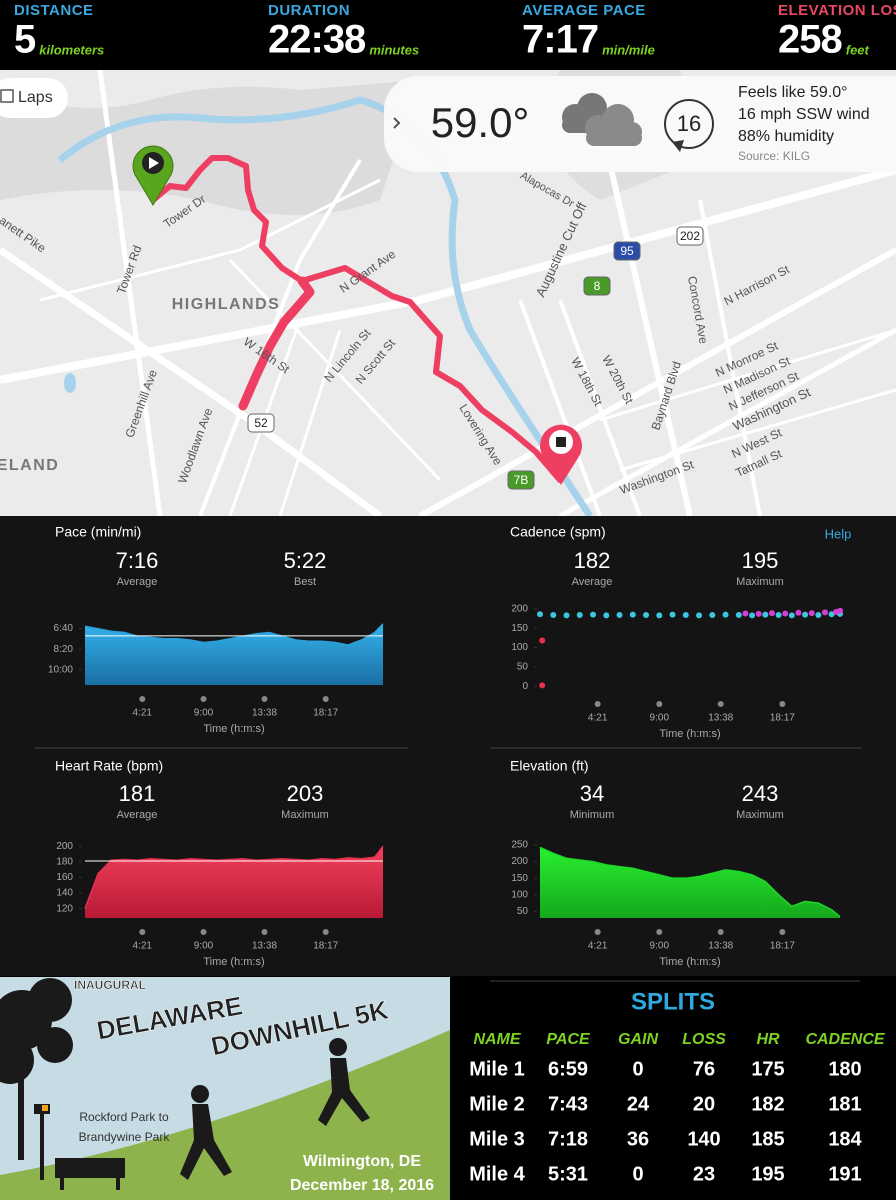 This screenshot has height=1200, width=896. I want to click on poster-text: Rockford Park to, so click(124, 1117).